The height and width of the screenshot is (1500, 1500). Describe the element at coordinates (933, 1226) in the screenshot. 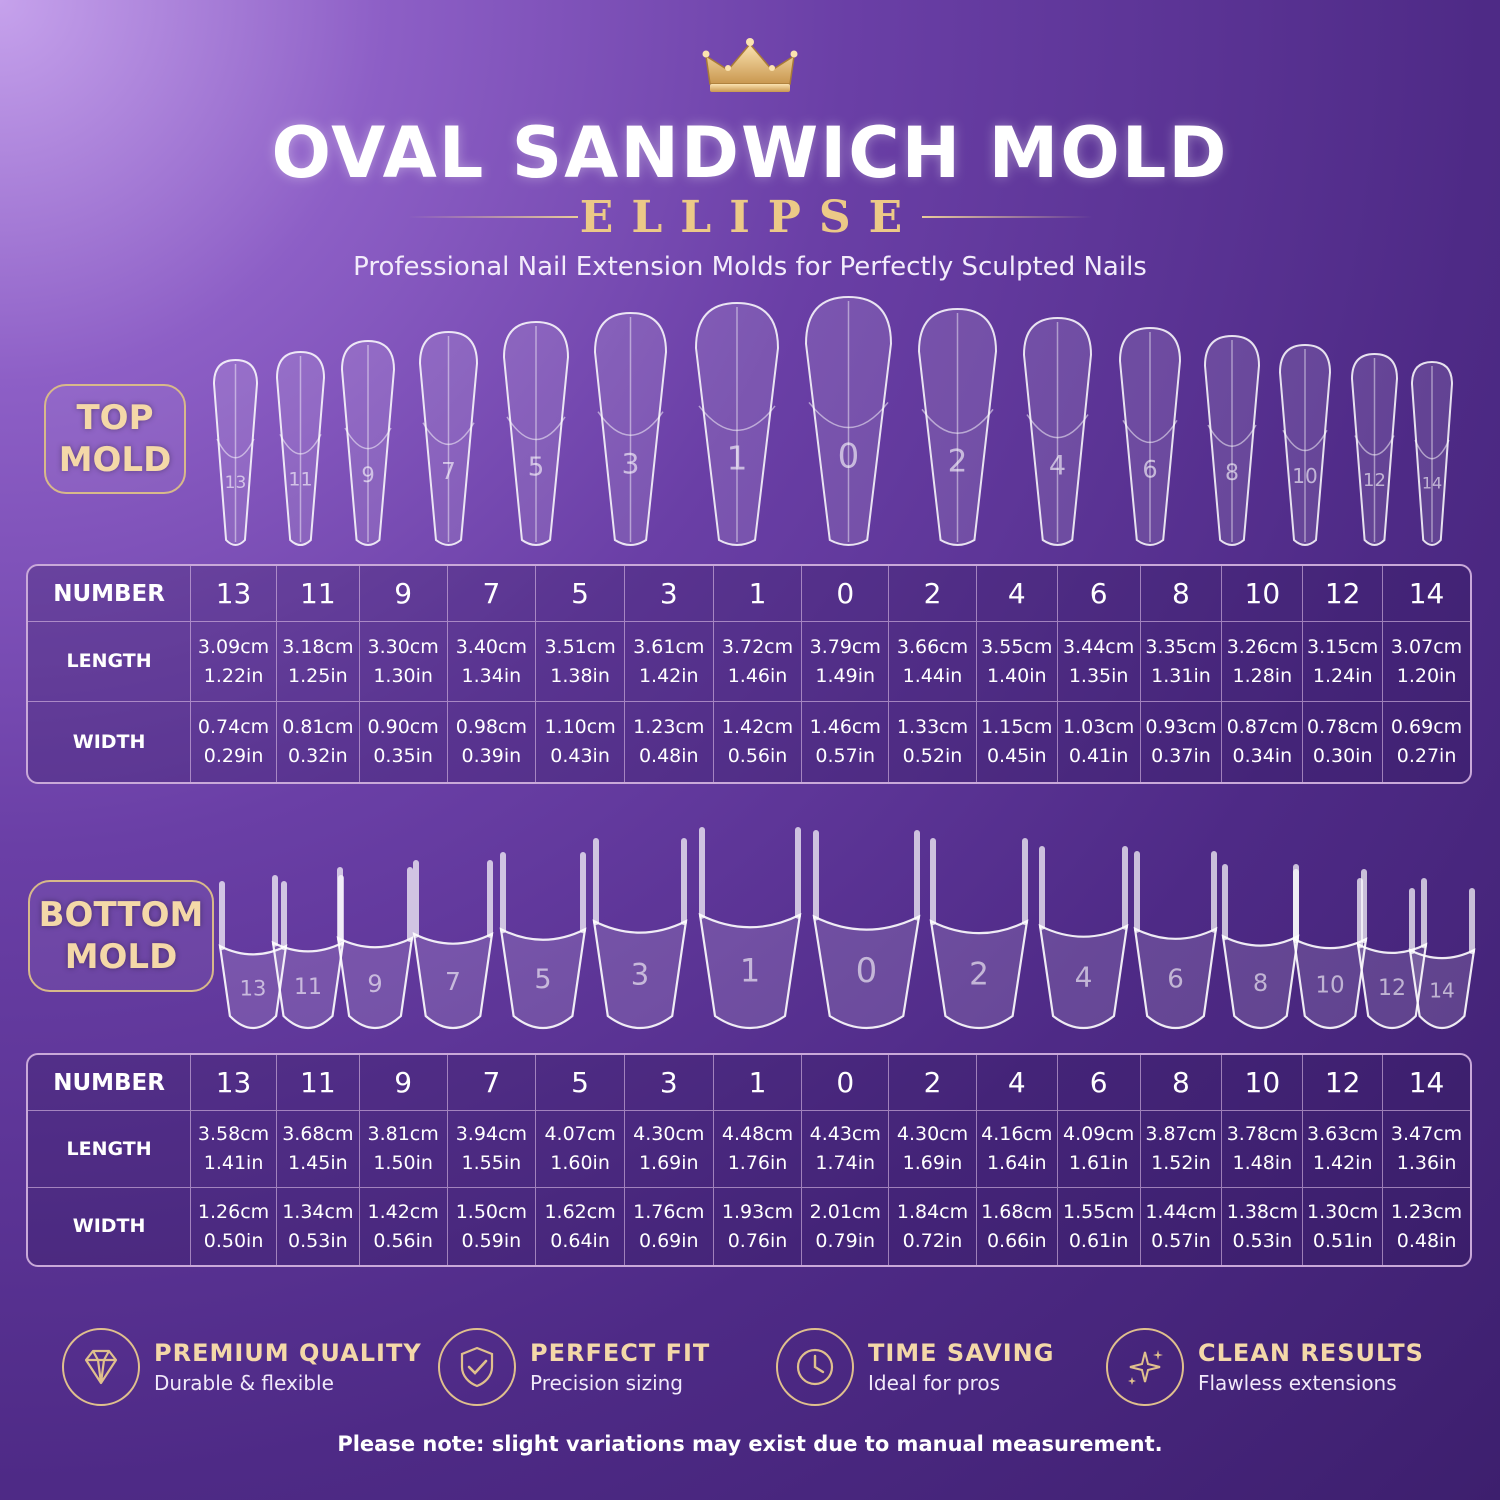

I see `width-cell: 1.84cm 0.72in` at that location.